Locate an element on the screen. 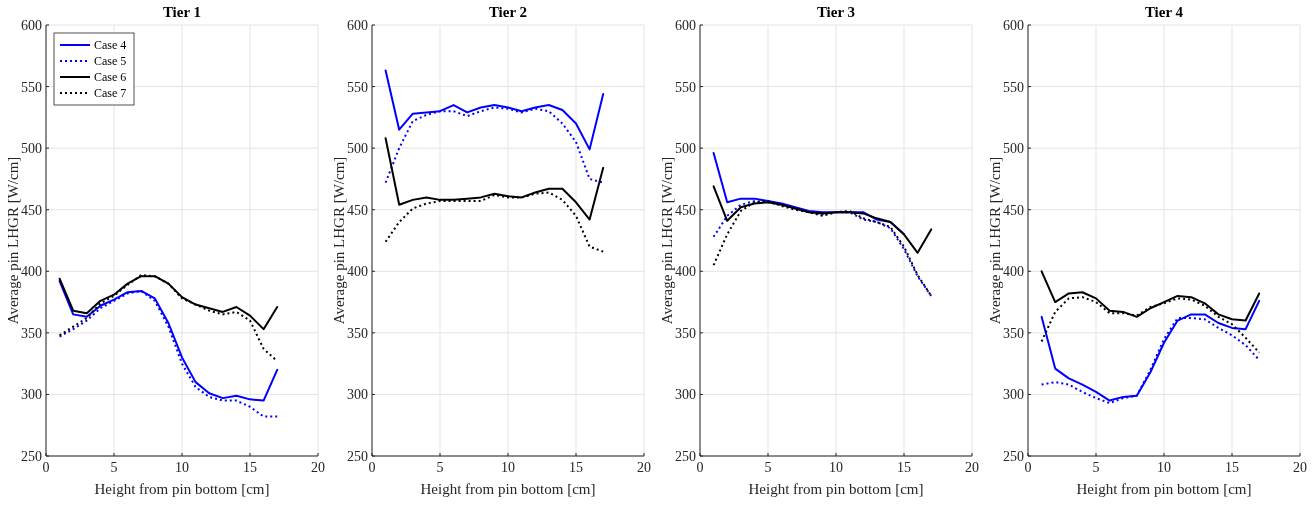 The height and width of the screenshot is (510, 1316). chart-title: Tier 3 is located at coordinates (836, 12).